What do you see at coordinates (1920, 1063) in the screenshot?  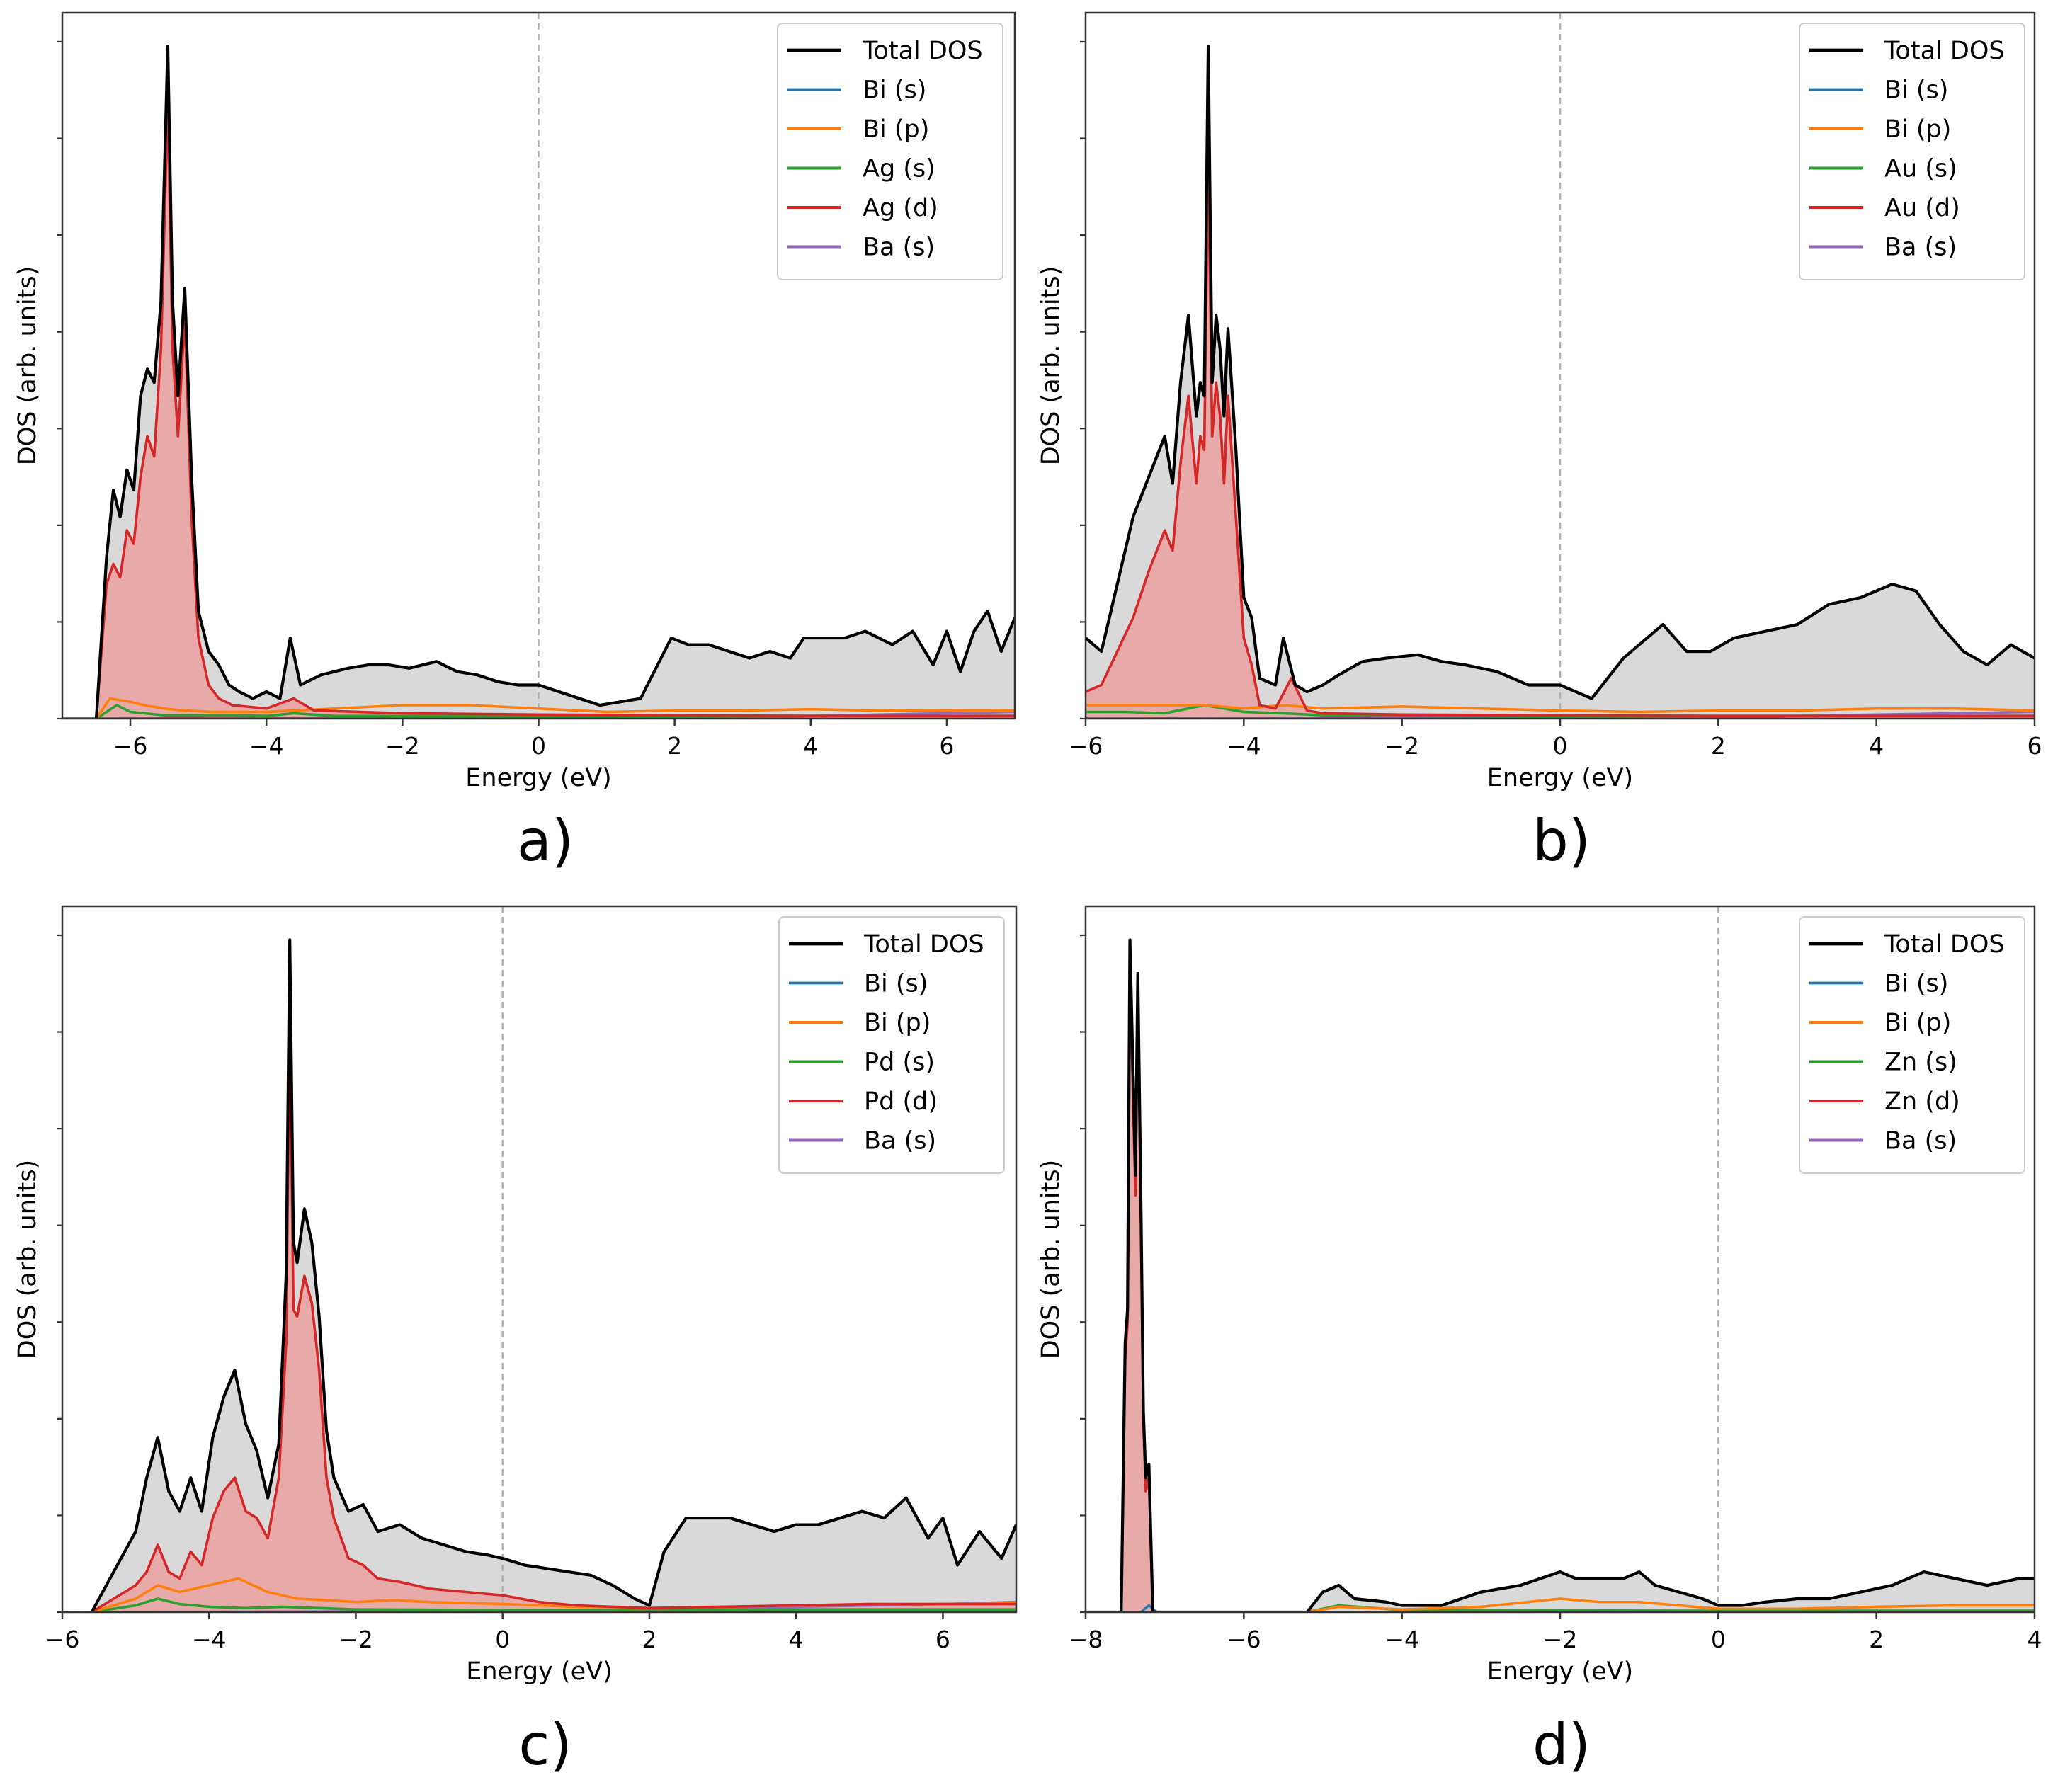 I see `legend-entry: Zn (s)` at bounding box center [1920, 1063].